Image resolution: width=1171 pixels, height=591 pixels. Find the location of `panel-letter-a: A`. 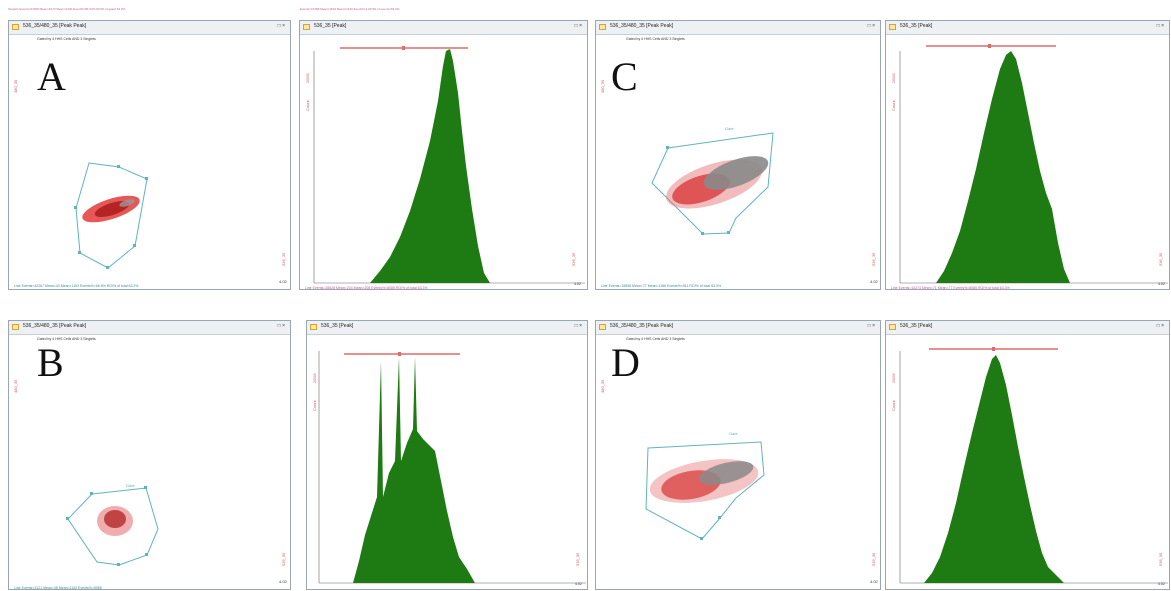

panel-letter-a: A is located at coordinates (51, 76).